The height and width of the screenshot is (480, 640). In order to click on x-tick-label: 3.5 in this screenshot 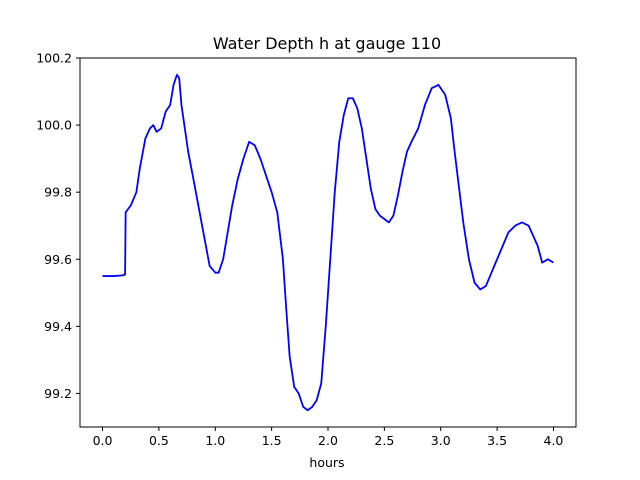, I will do `click(497, 440)`.